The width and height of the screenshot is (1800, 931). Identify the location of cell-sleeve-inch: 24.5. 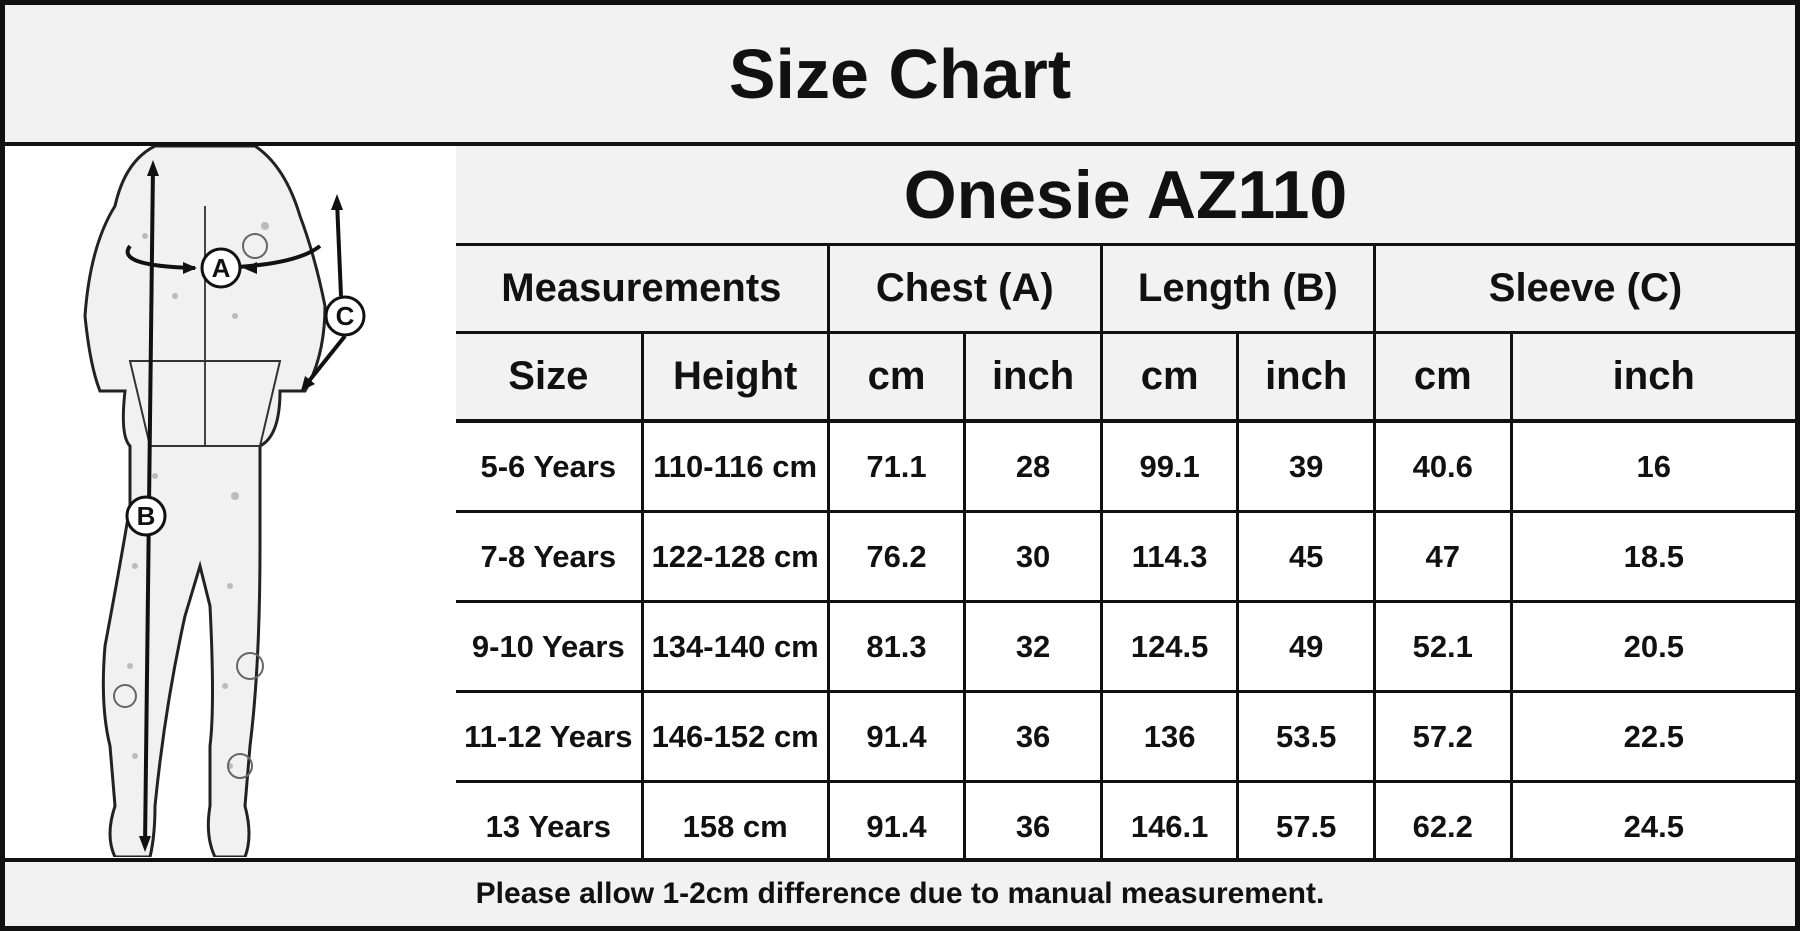
(1652, 825).